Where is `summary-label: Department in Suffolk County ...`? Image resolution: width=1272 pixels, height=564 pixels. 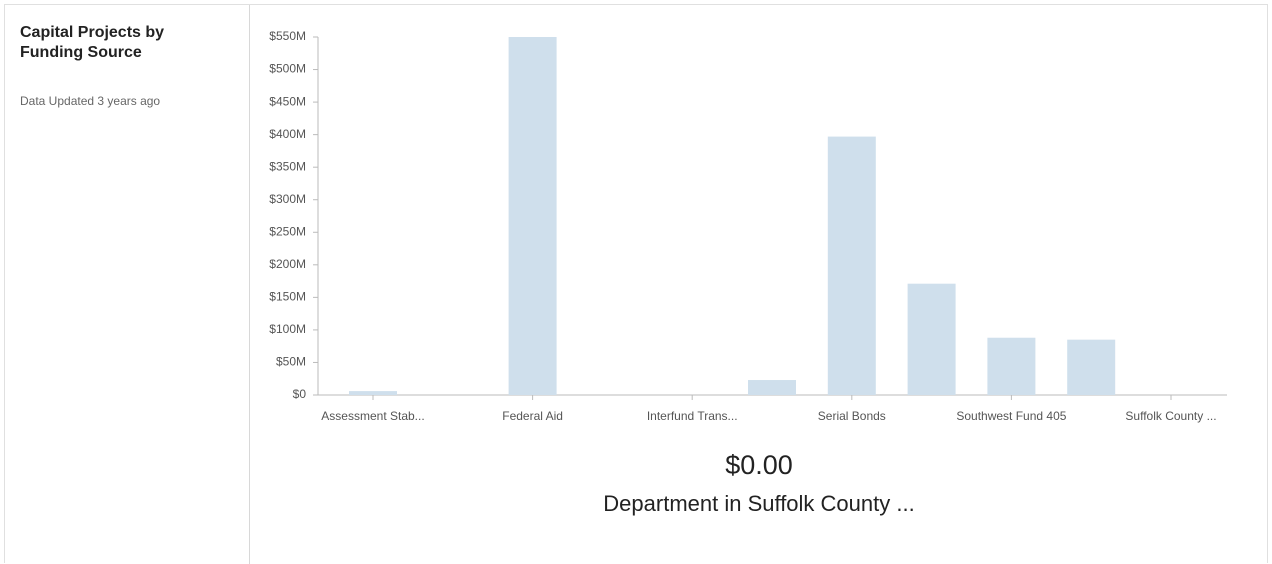
summary-label: Department in Suffolk County ... is located at coordinates (758, 503).